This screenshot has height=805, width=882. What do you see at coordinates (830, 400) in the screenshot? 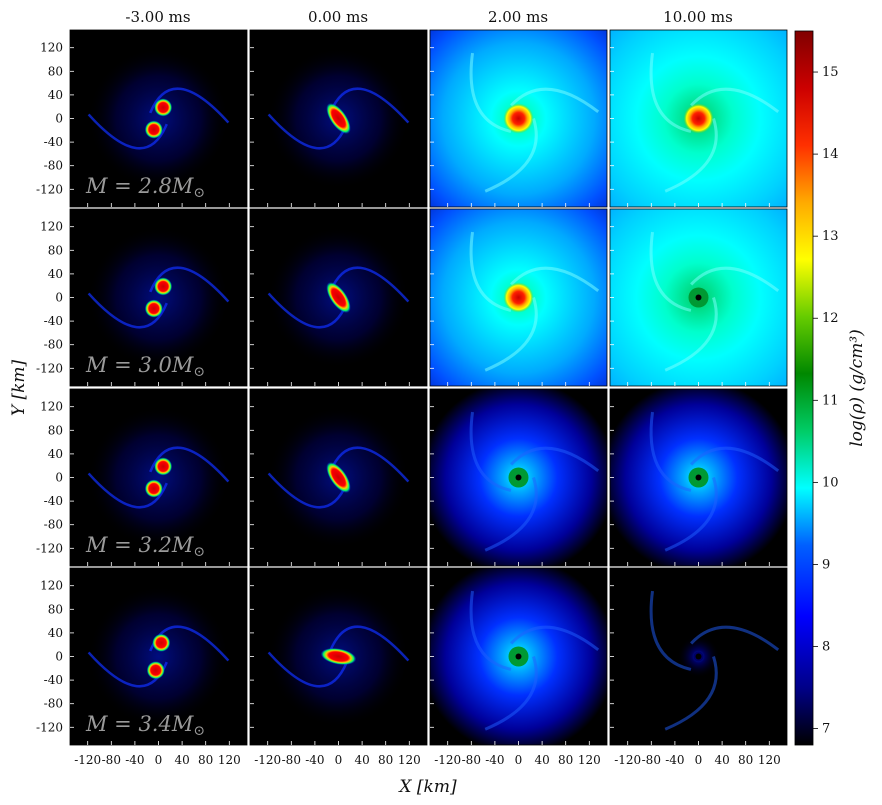
I see `colorbar-tick-label: 11` at bounding box center [830, 400].